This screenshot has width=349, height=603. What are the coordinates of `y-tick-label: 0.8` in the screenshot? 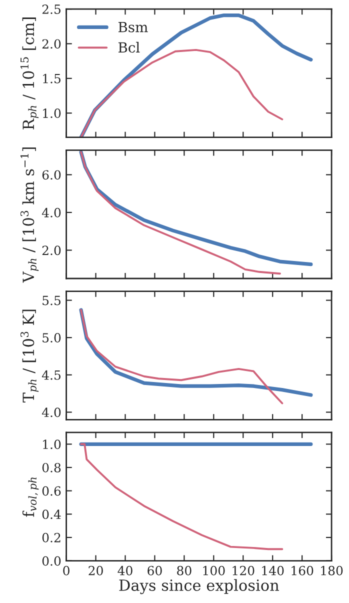 It's located at (51, 467).